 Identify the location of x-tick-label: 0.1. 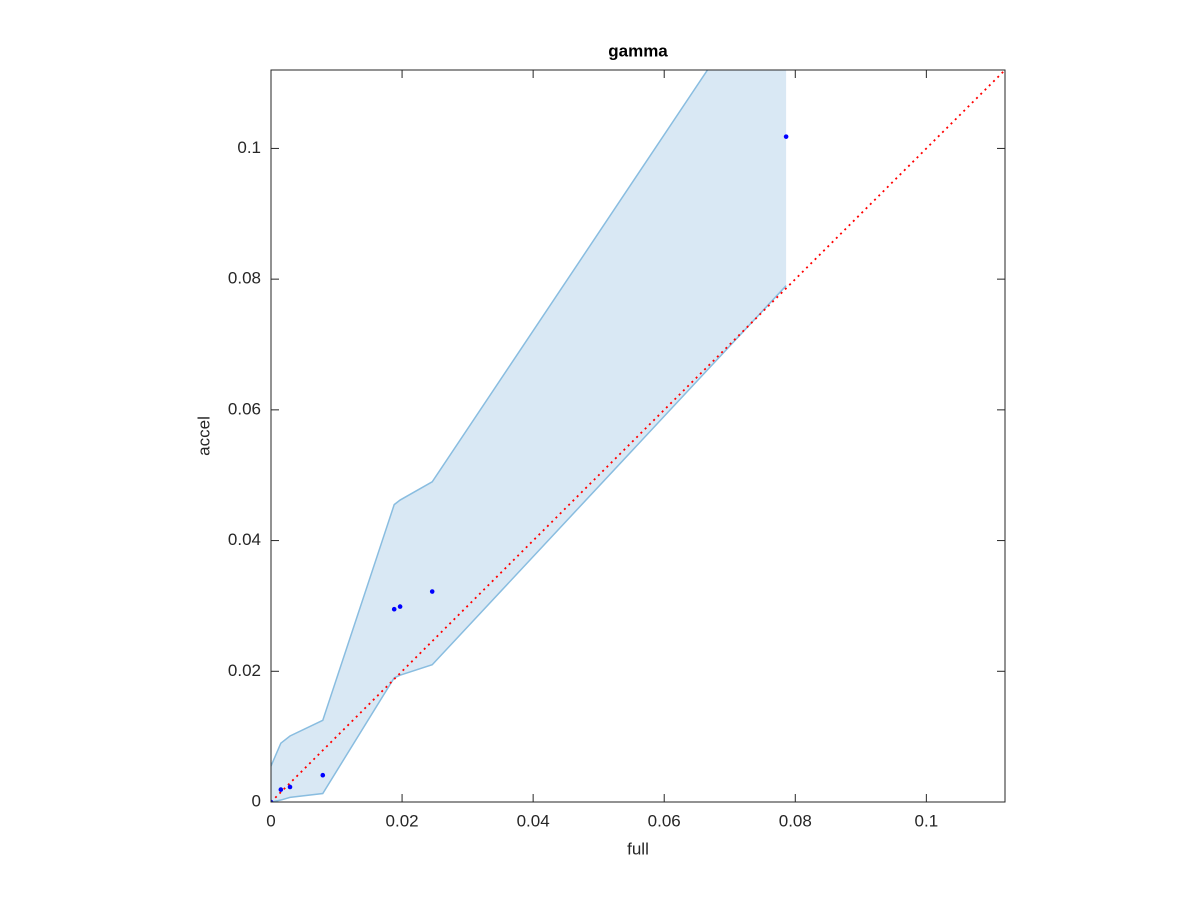
(927, 820).